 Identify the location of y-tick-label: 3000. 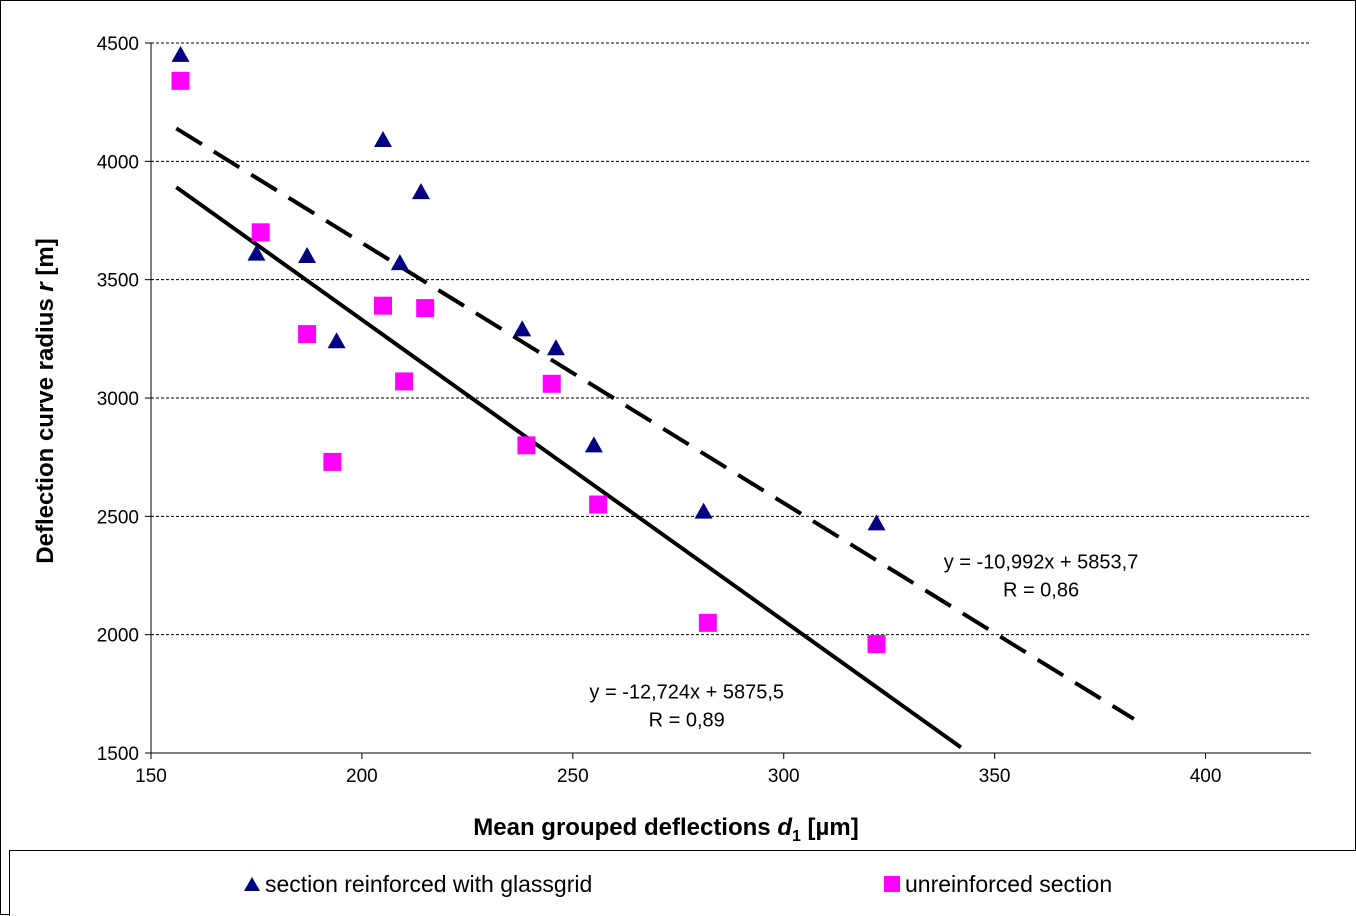
(118, 399).